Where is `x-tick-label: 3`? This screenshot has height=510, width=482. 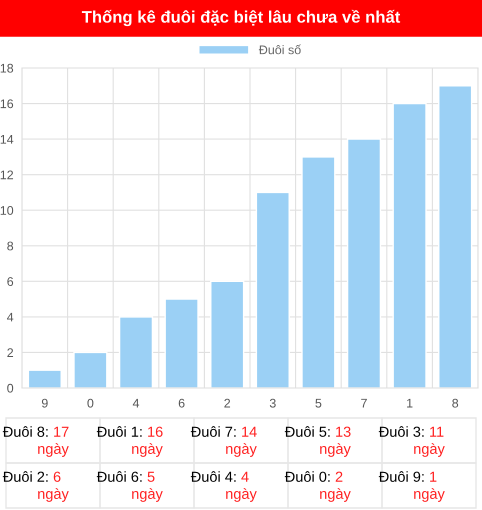 x-tick-label: 3 is located at coordinates (273, 403).